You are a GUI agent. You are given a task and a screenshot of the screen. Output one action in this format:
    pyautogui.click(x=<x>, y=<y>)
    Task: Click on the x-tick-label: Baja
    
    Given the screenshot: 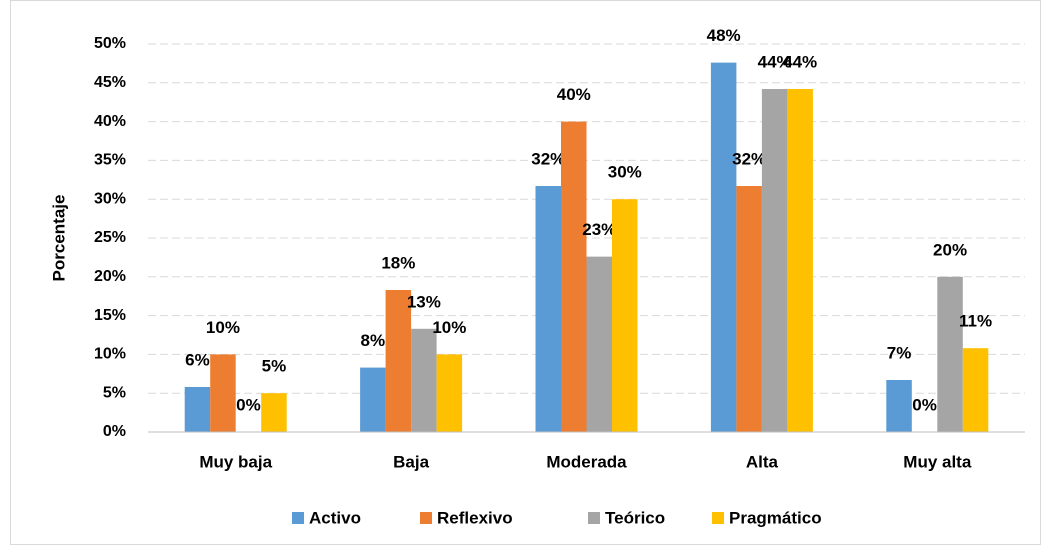 What is the action you would take?
    pyautogui.click(x=411, y=461)
    